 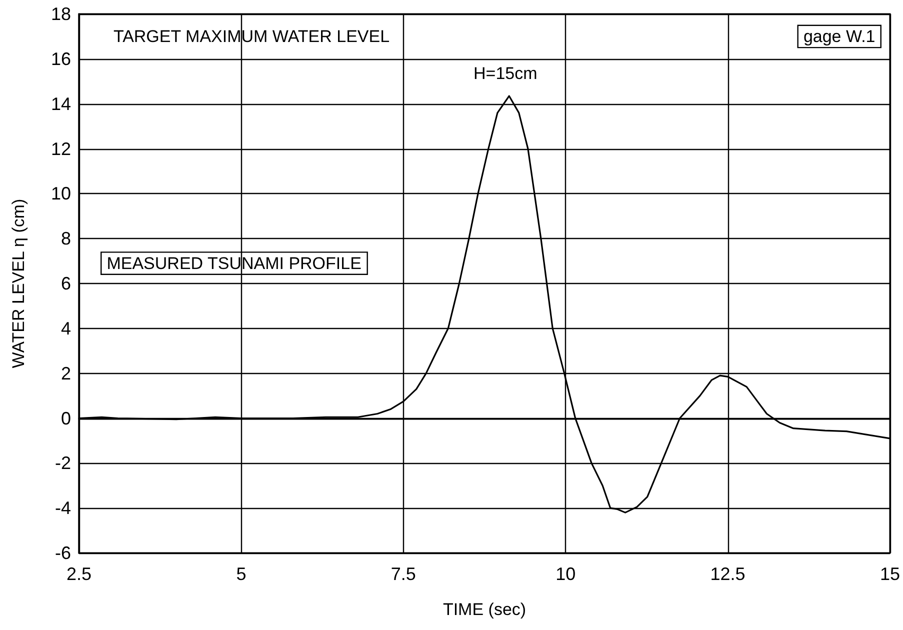 What do you see at coordinates (241, 574) in the screenshot?
I see `x-tick-label: 5` at bounding box center [241, 574].